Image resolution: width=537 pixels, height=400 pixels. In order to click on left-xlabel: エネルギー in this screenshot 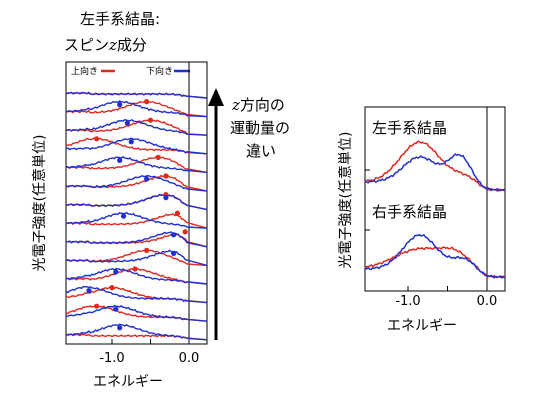, I will do `click(128, 382)`.